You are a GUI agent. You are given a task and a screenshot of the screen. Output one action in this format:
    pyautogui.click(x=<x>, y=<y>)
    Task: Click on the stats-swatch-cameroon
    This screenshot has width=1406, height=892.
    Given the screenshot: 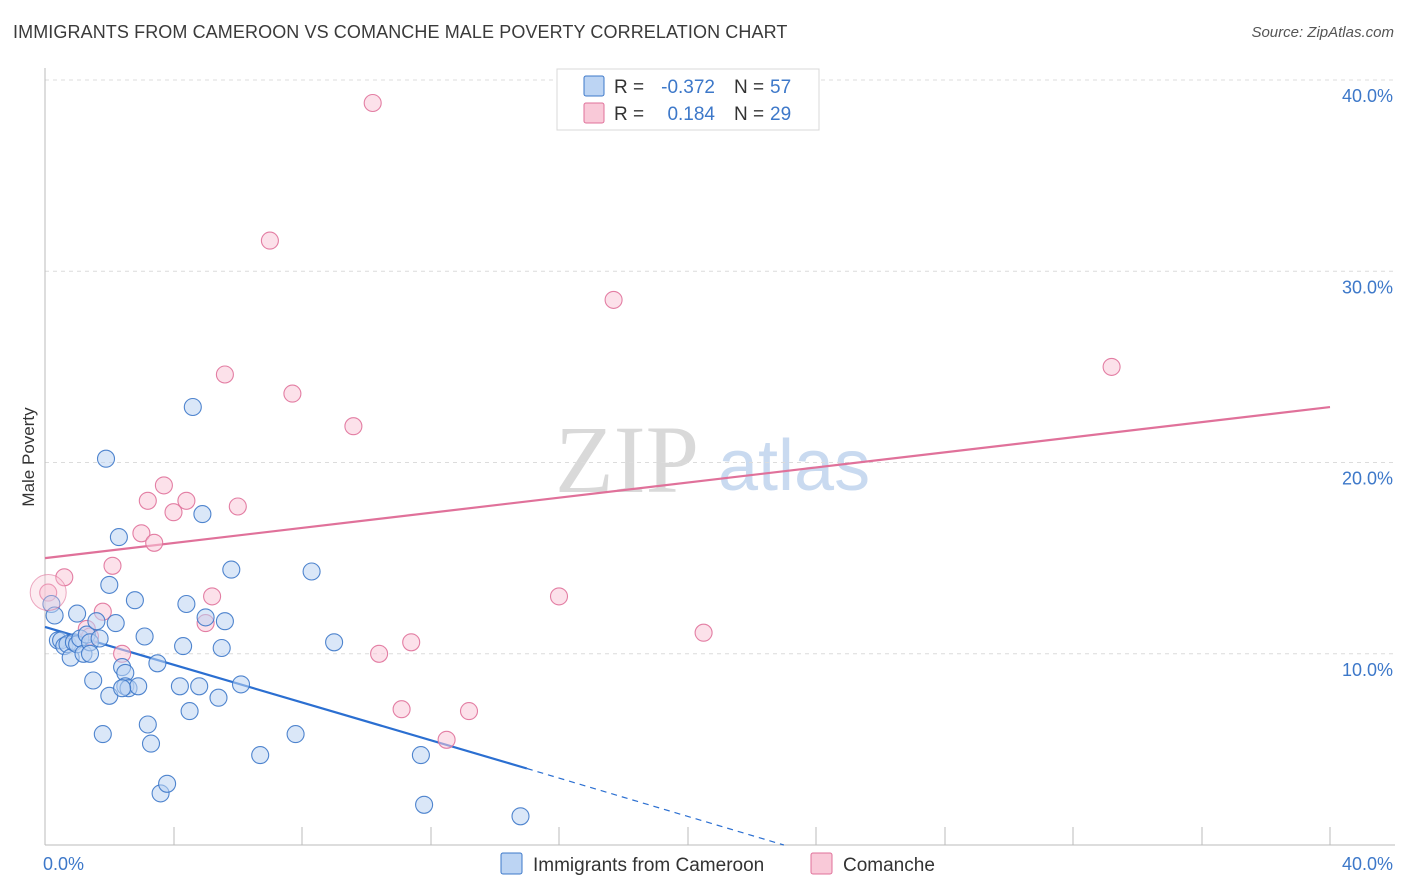 What is the action you would take?
    pyautogui.click(x=594, y=86)
    